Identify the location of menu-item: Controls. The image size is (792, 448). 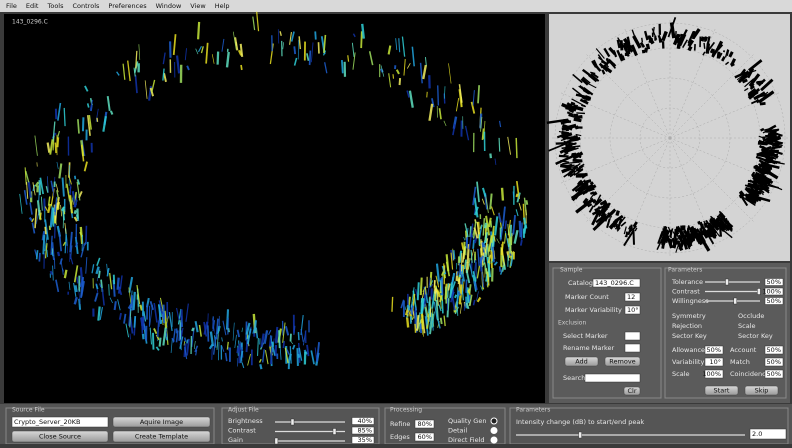
(86, 6).